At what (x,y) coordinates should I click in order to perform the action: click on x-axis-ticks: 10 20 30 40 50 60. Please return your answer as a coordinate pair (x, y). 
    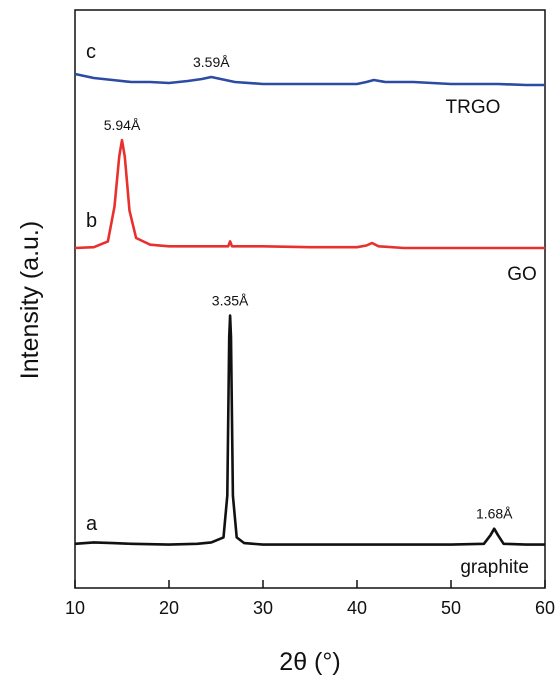
    Looking at the image, I should click on (310, 599).